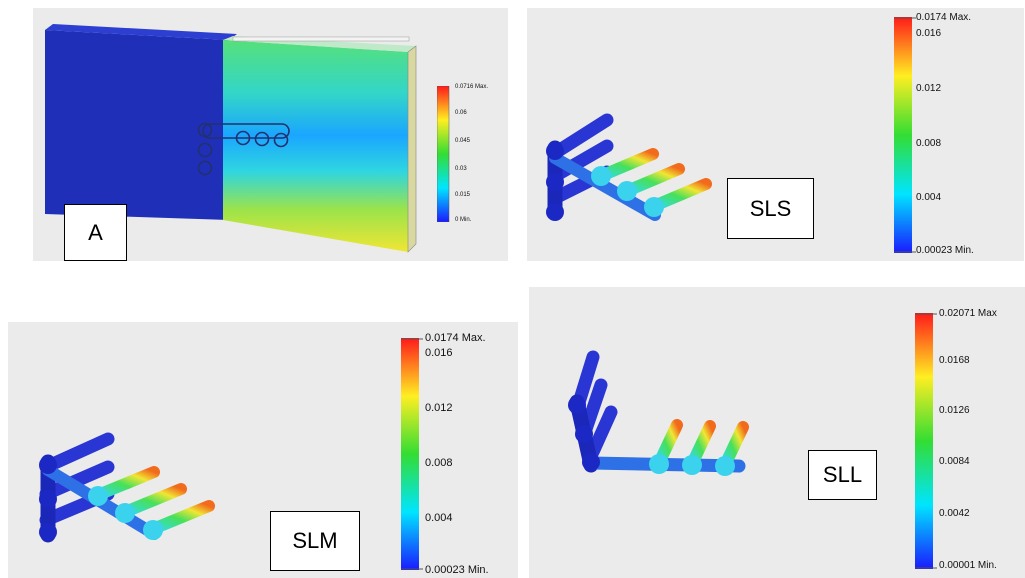 This screenshot has height=578, width=1025. What do you see at coordinates (472, 87) in the screenshot?
I see `legend-max: 0.0716 Max.` at bounding box center [472, 87].